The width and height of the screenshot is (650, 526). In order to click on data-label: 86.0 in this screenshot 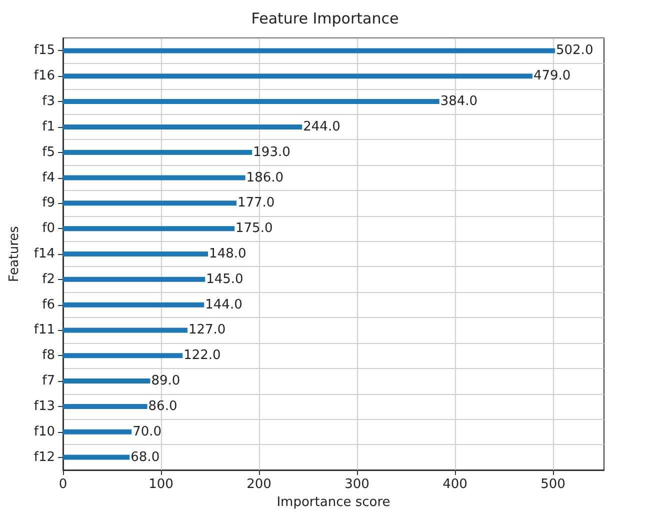, I will do `click(163, 406)`.